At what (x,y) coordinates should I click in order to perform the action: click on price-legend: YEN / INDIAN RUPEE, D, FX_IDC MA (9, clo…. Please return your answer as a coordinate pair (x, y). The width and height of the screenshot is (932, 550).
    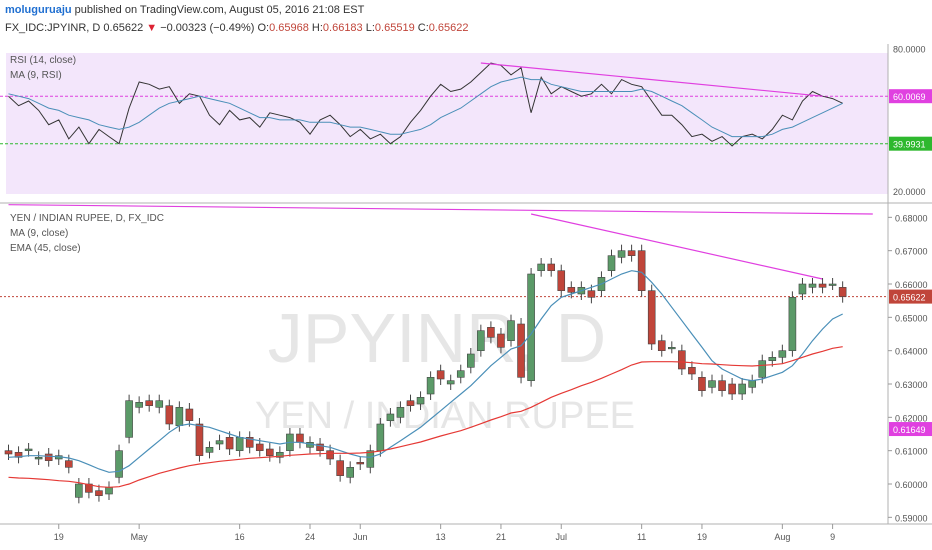
    Looking at the image, I should click on (87, 233).